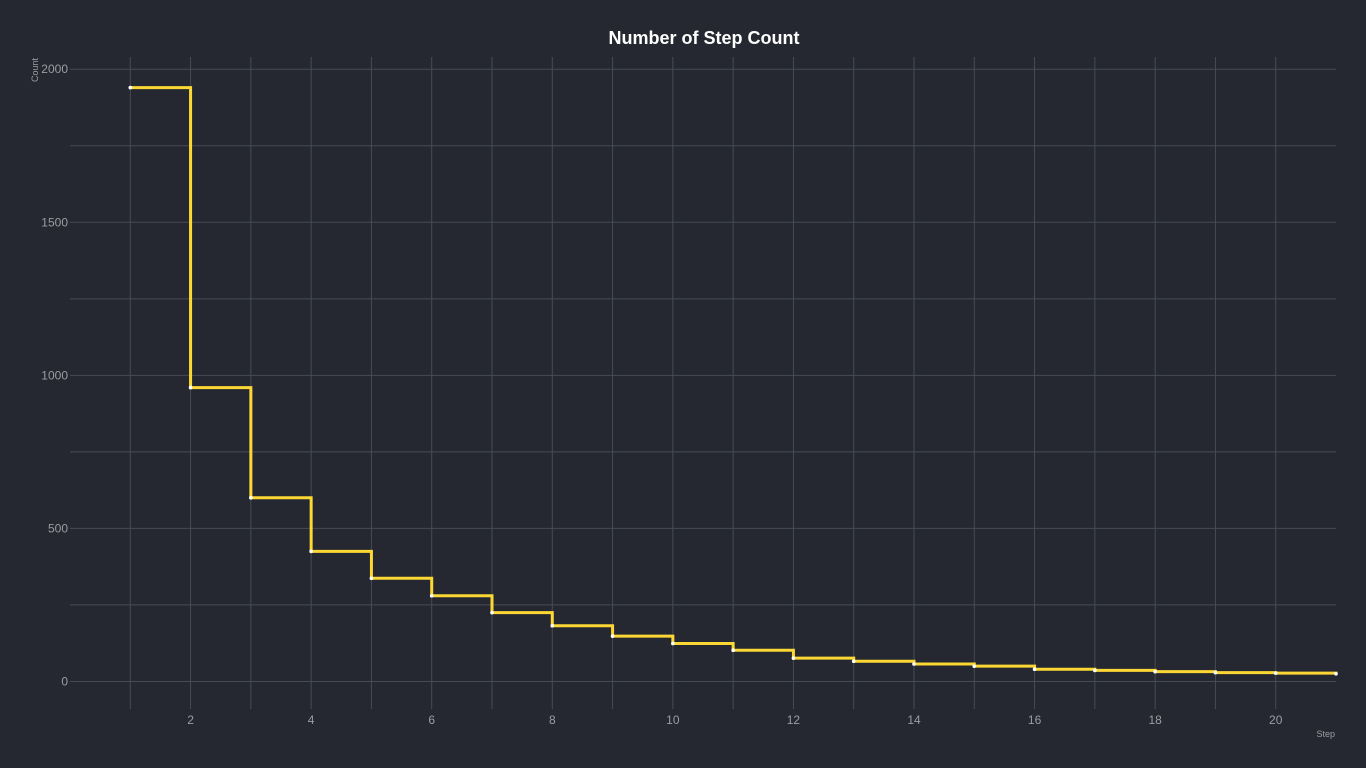 This screenshot has width=1366, height=768. What do you see at coordinates (311, 720) in the screenshot?
I see `x-tick-label: 4` at bounding box center [311, 720].